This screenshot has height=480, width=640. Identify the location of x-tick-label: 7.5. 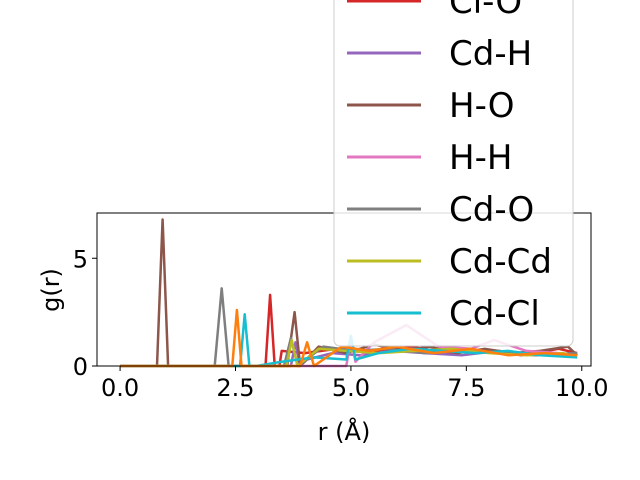
(466, 388).